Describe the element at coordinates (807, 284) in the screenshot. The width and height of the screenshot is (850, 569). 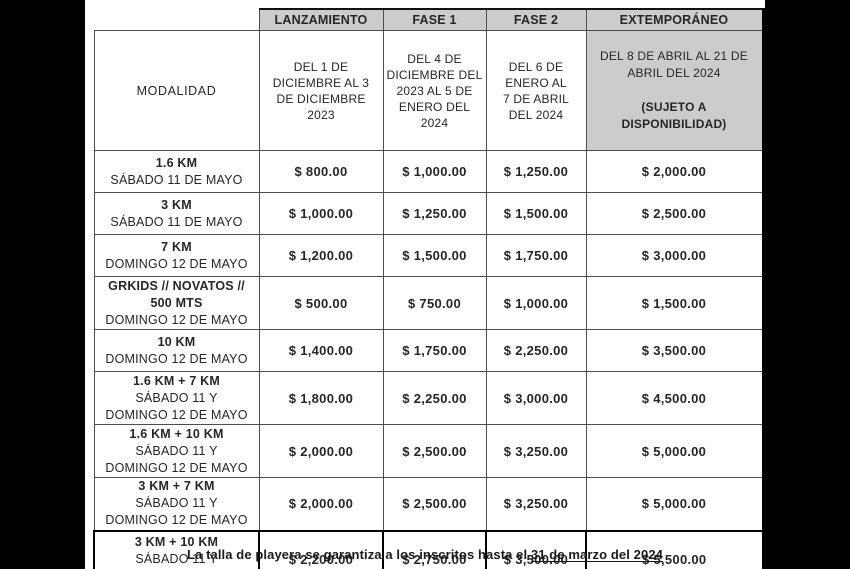
I see `page-margin-right` at that location.